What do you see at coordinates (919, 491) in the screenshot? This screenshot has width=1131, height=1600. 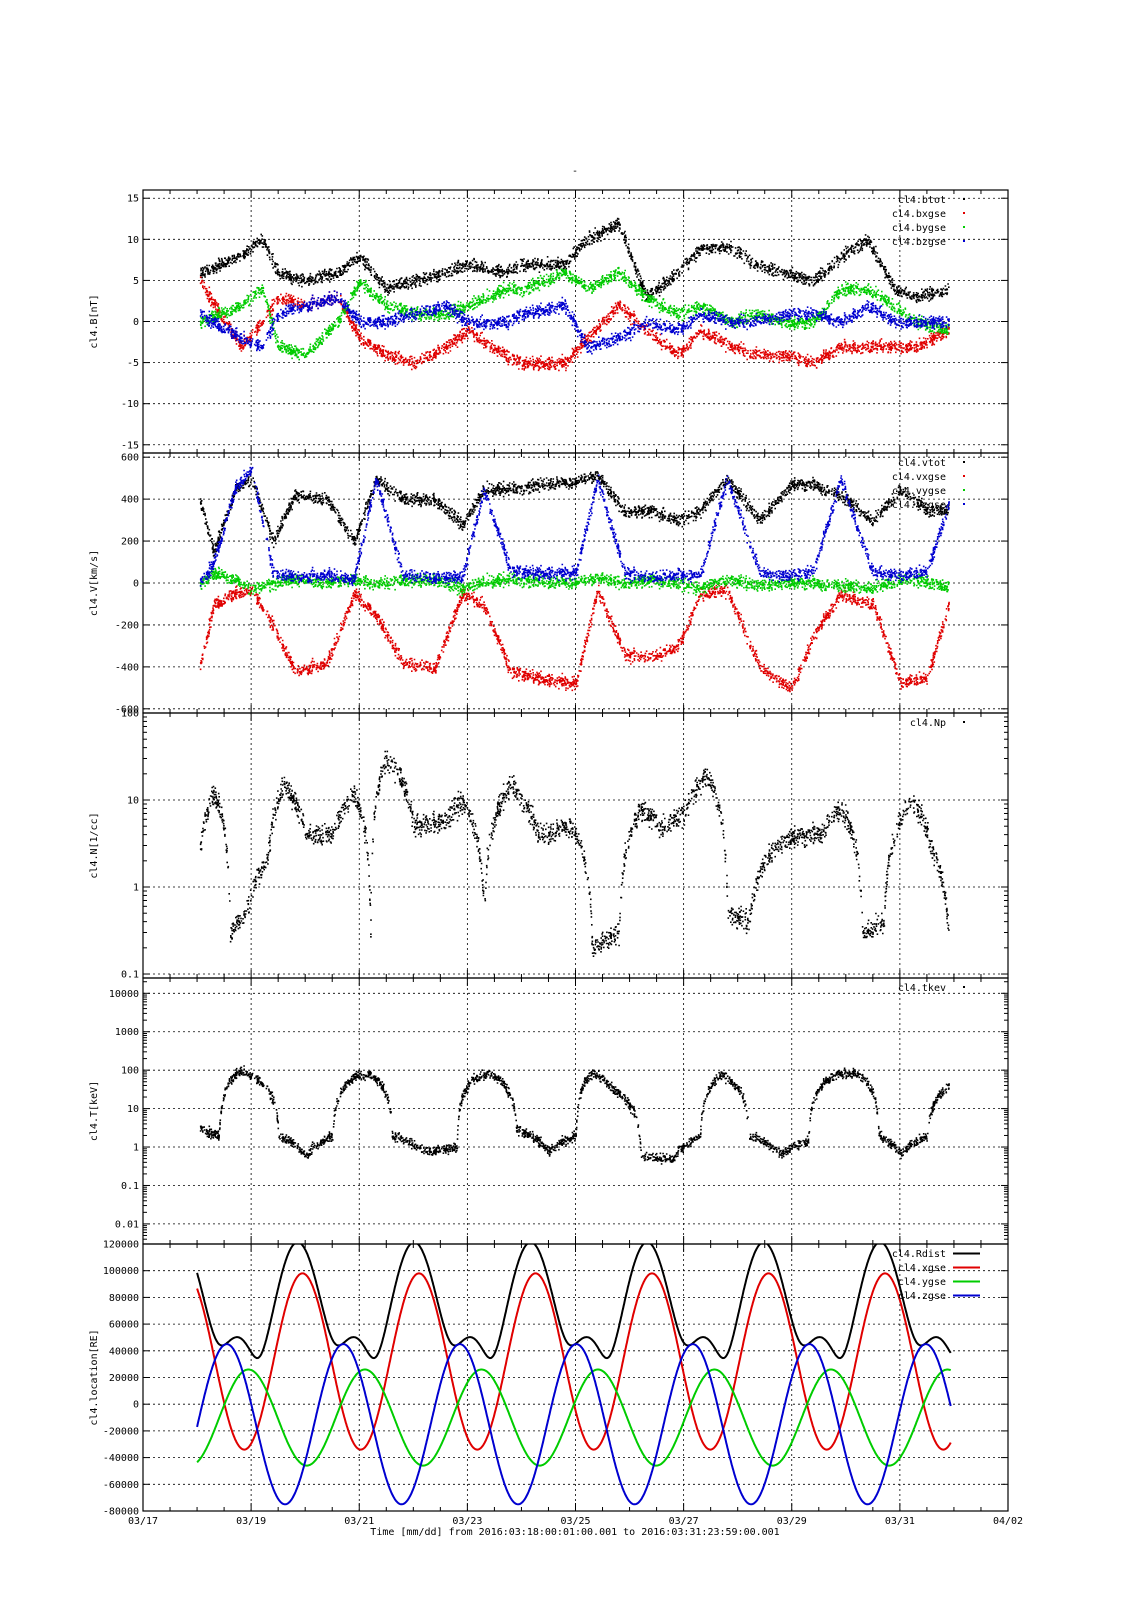 I see `legend-label: cl4.vygse` at bounding box center [919, 491].